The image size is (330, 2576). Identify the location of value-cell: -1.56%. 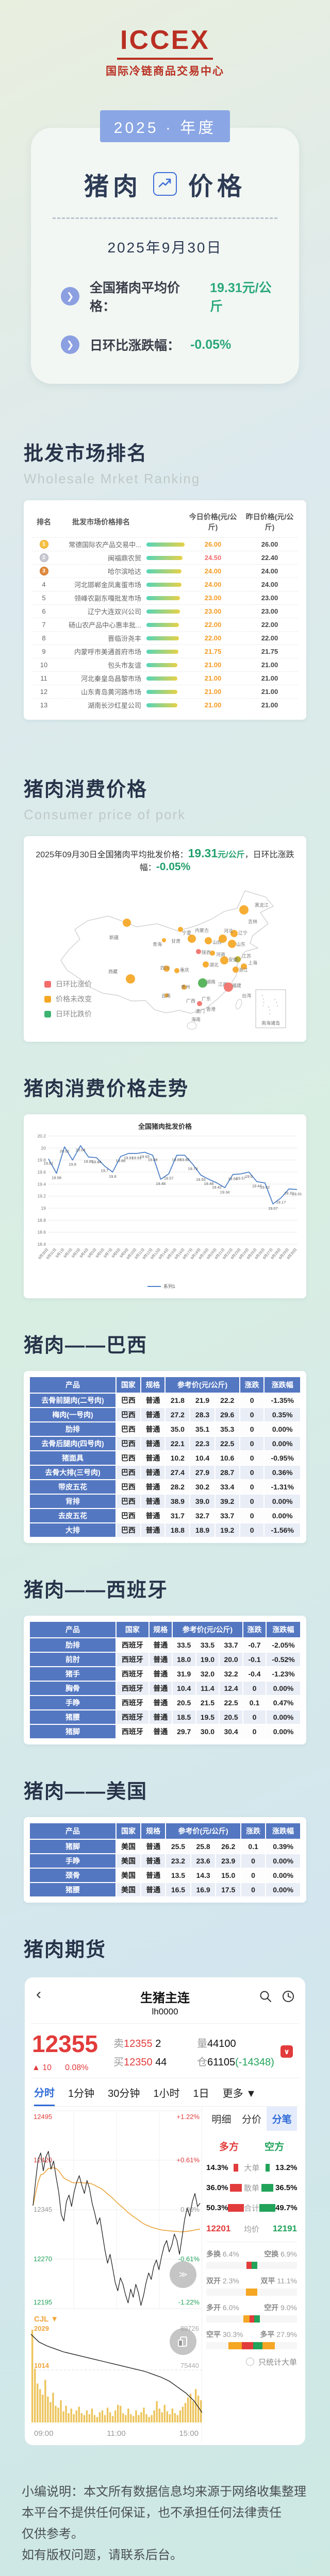
(282, 1530).